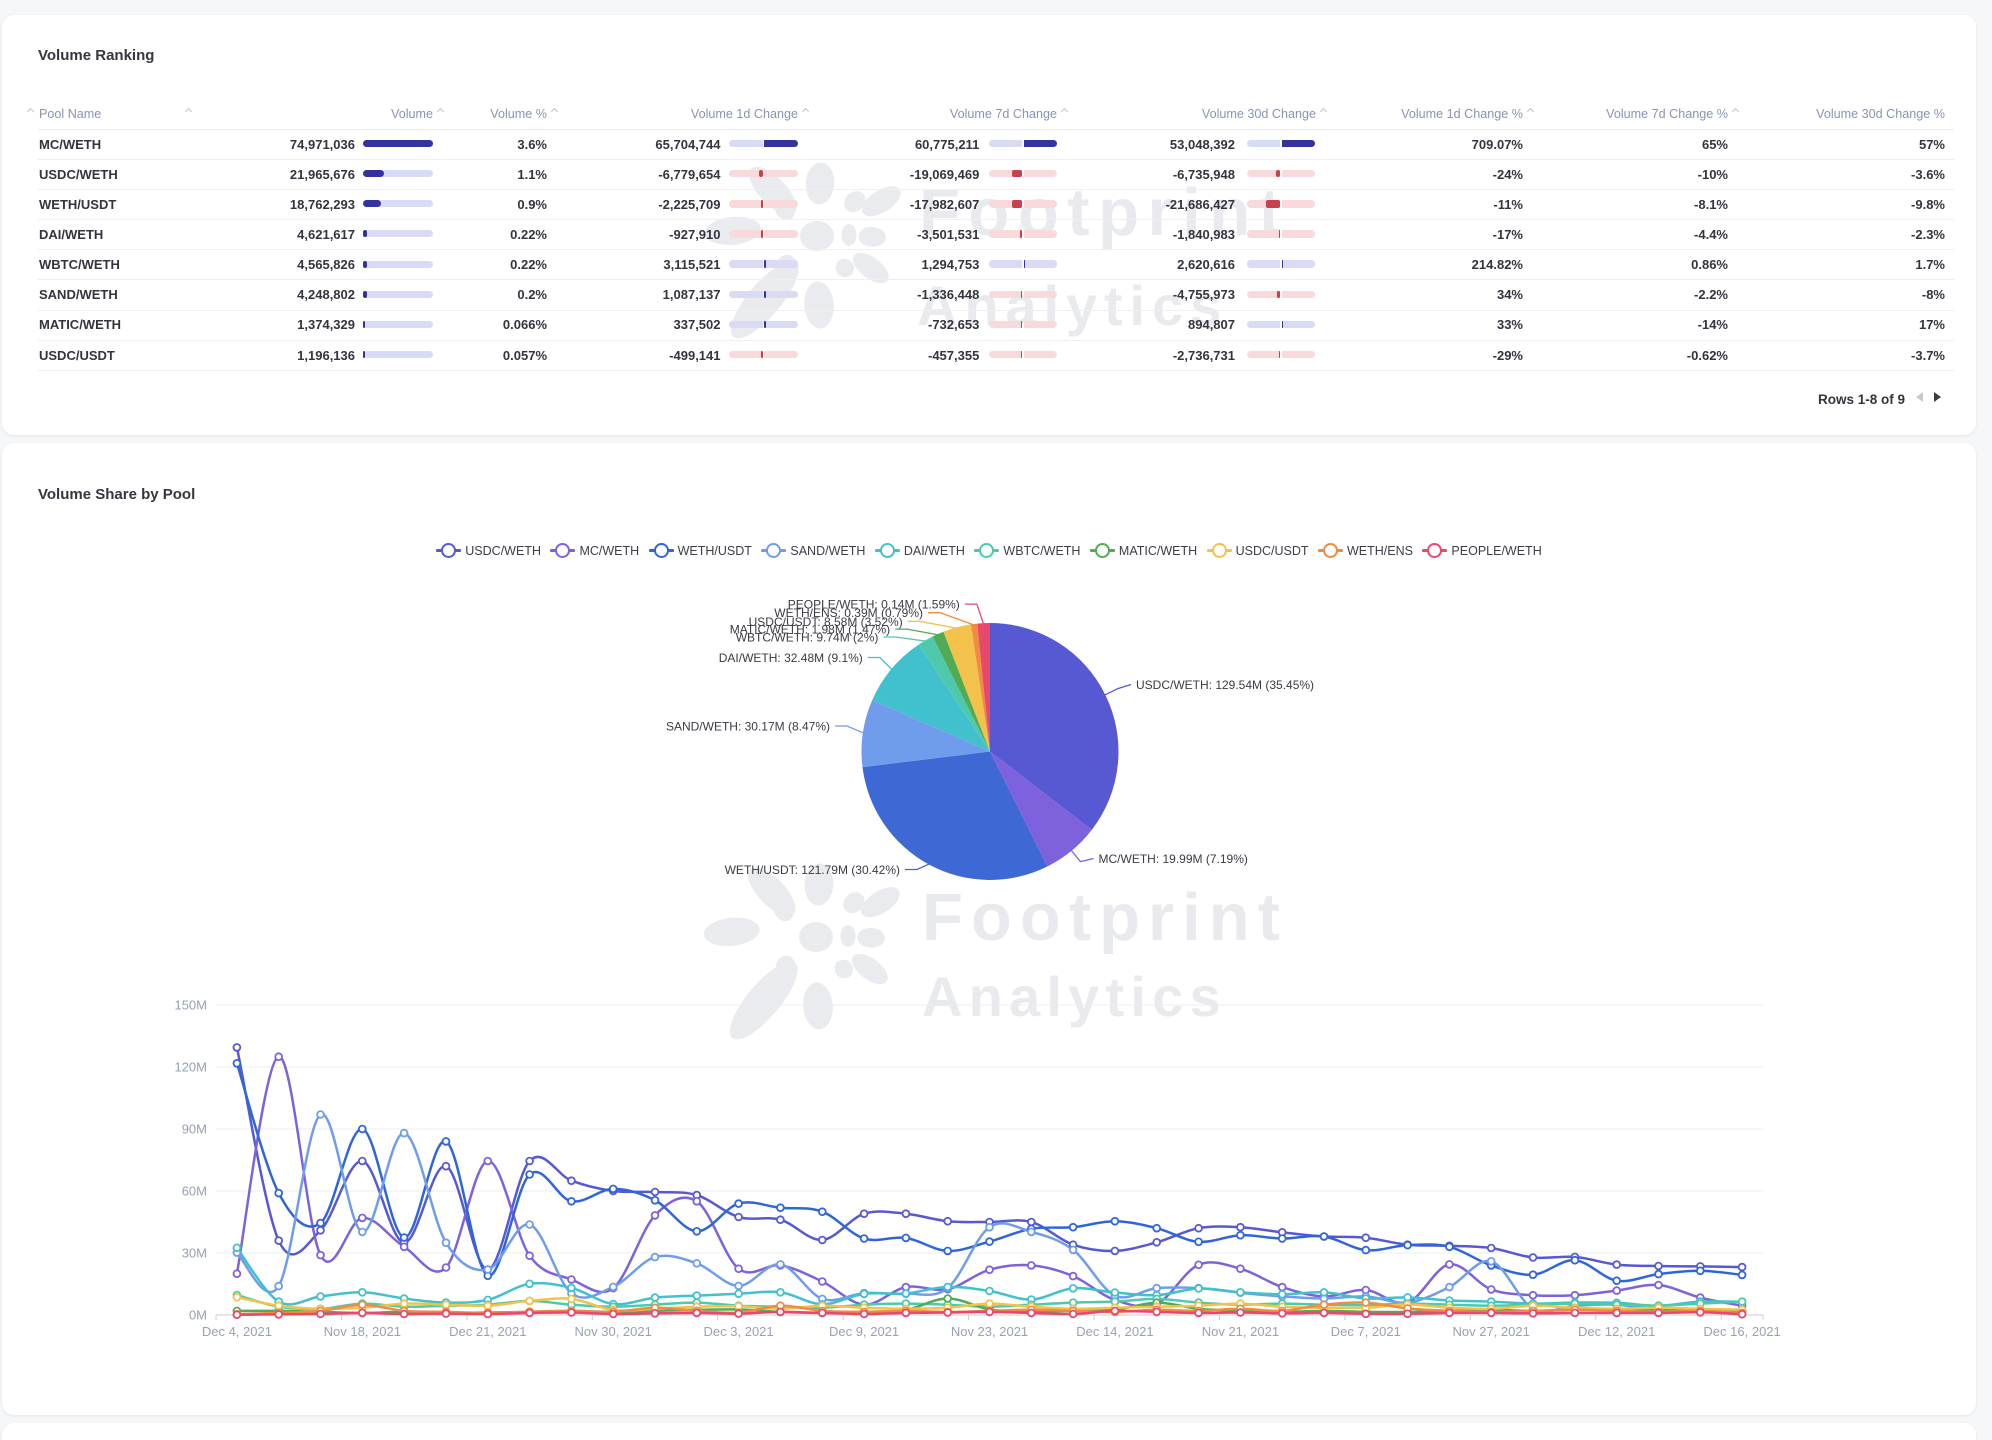 The width and height of the screenshot is (1992, 1440). I want to click on svg-text: 30M, so click(194, 1253).